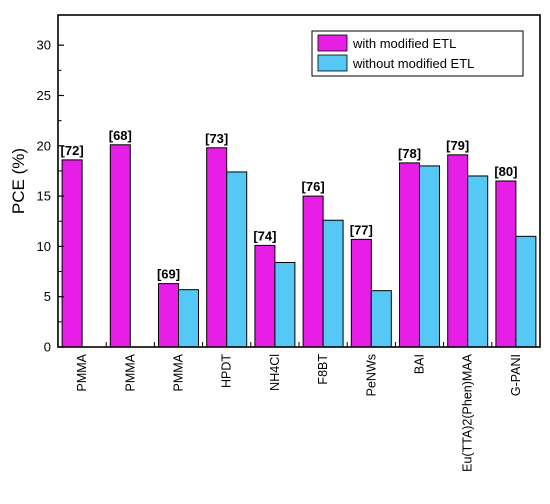  I want to click on reference-label: [74], so click(264, 235).